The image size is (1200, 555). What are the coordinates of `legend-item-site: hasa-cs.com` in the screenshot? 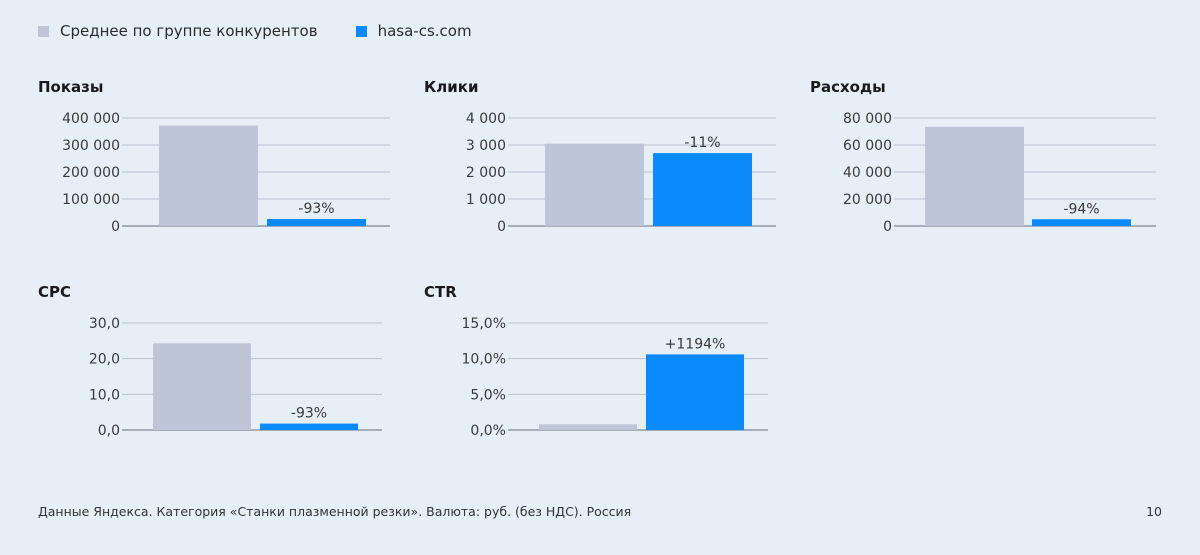 It's located at (413, 31).